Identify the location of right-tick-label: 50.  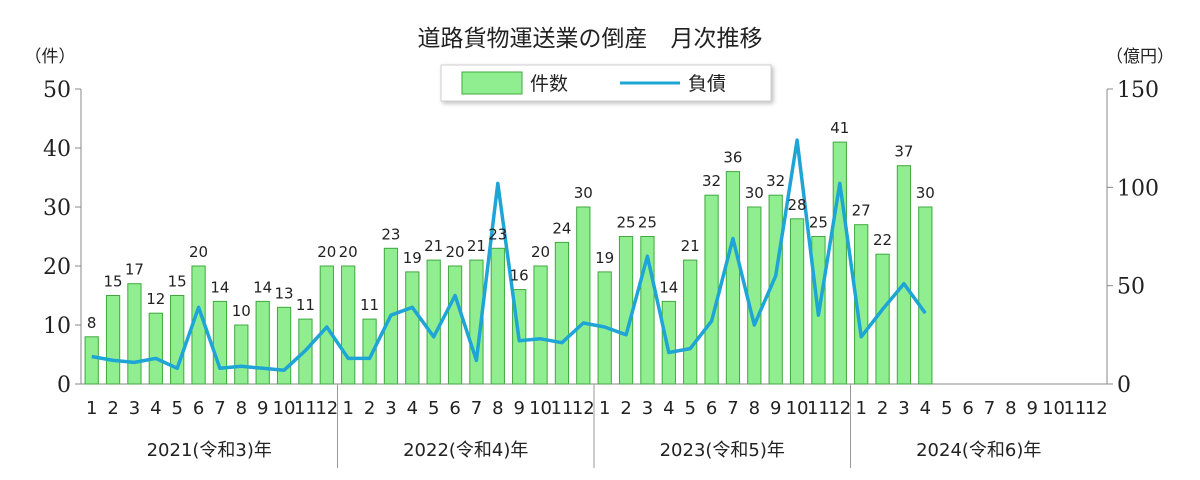
(1131, 287).